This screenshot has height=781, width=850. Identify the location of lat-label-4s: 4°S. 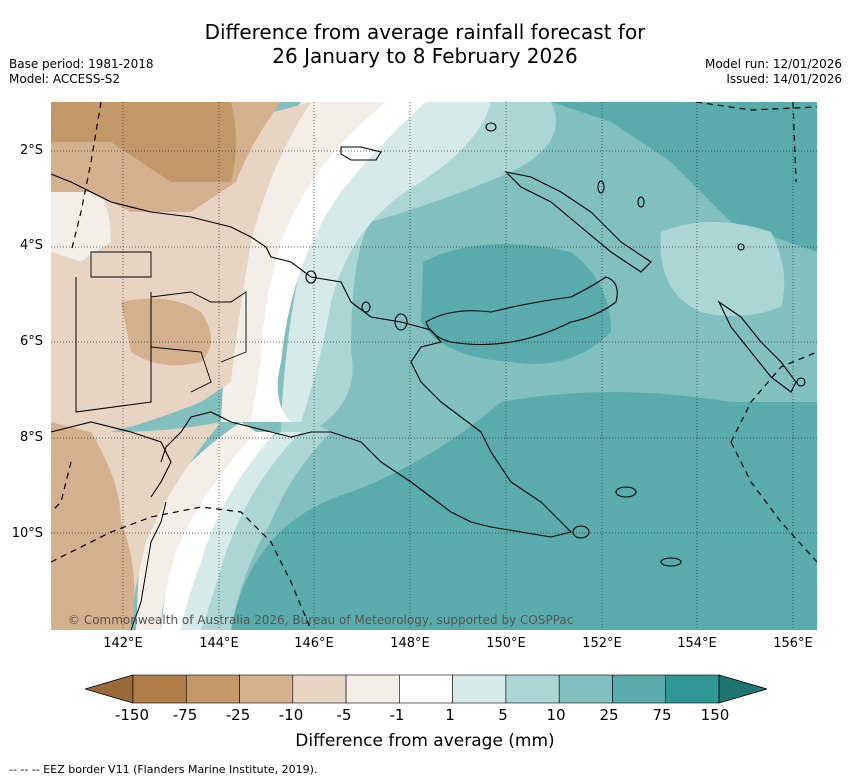
(31, 245).